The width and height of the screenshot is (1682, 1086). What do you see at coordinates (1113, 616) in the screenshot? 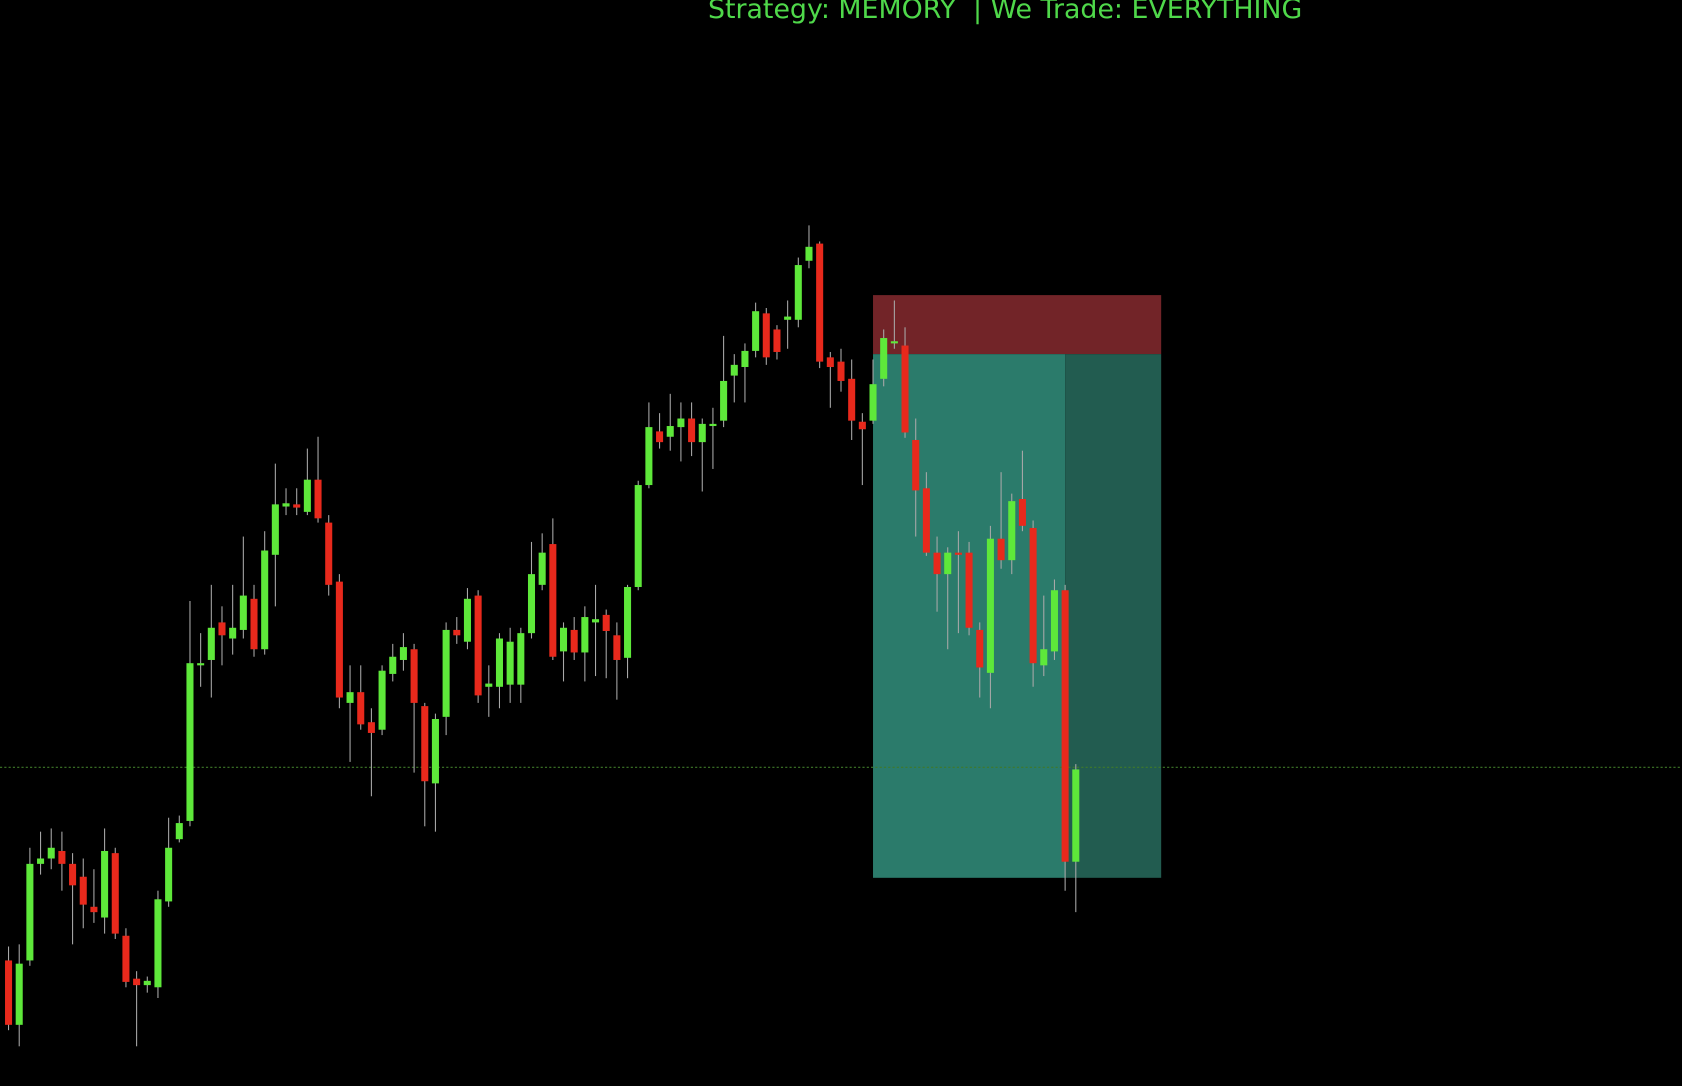
I see `target-zone-remaining` at bounding box center [1113, 616].